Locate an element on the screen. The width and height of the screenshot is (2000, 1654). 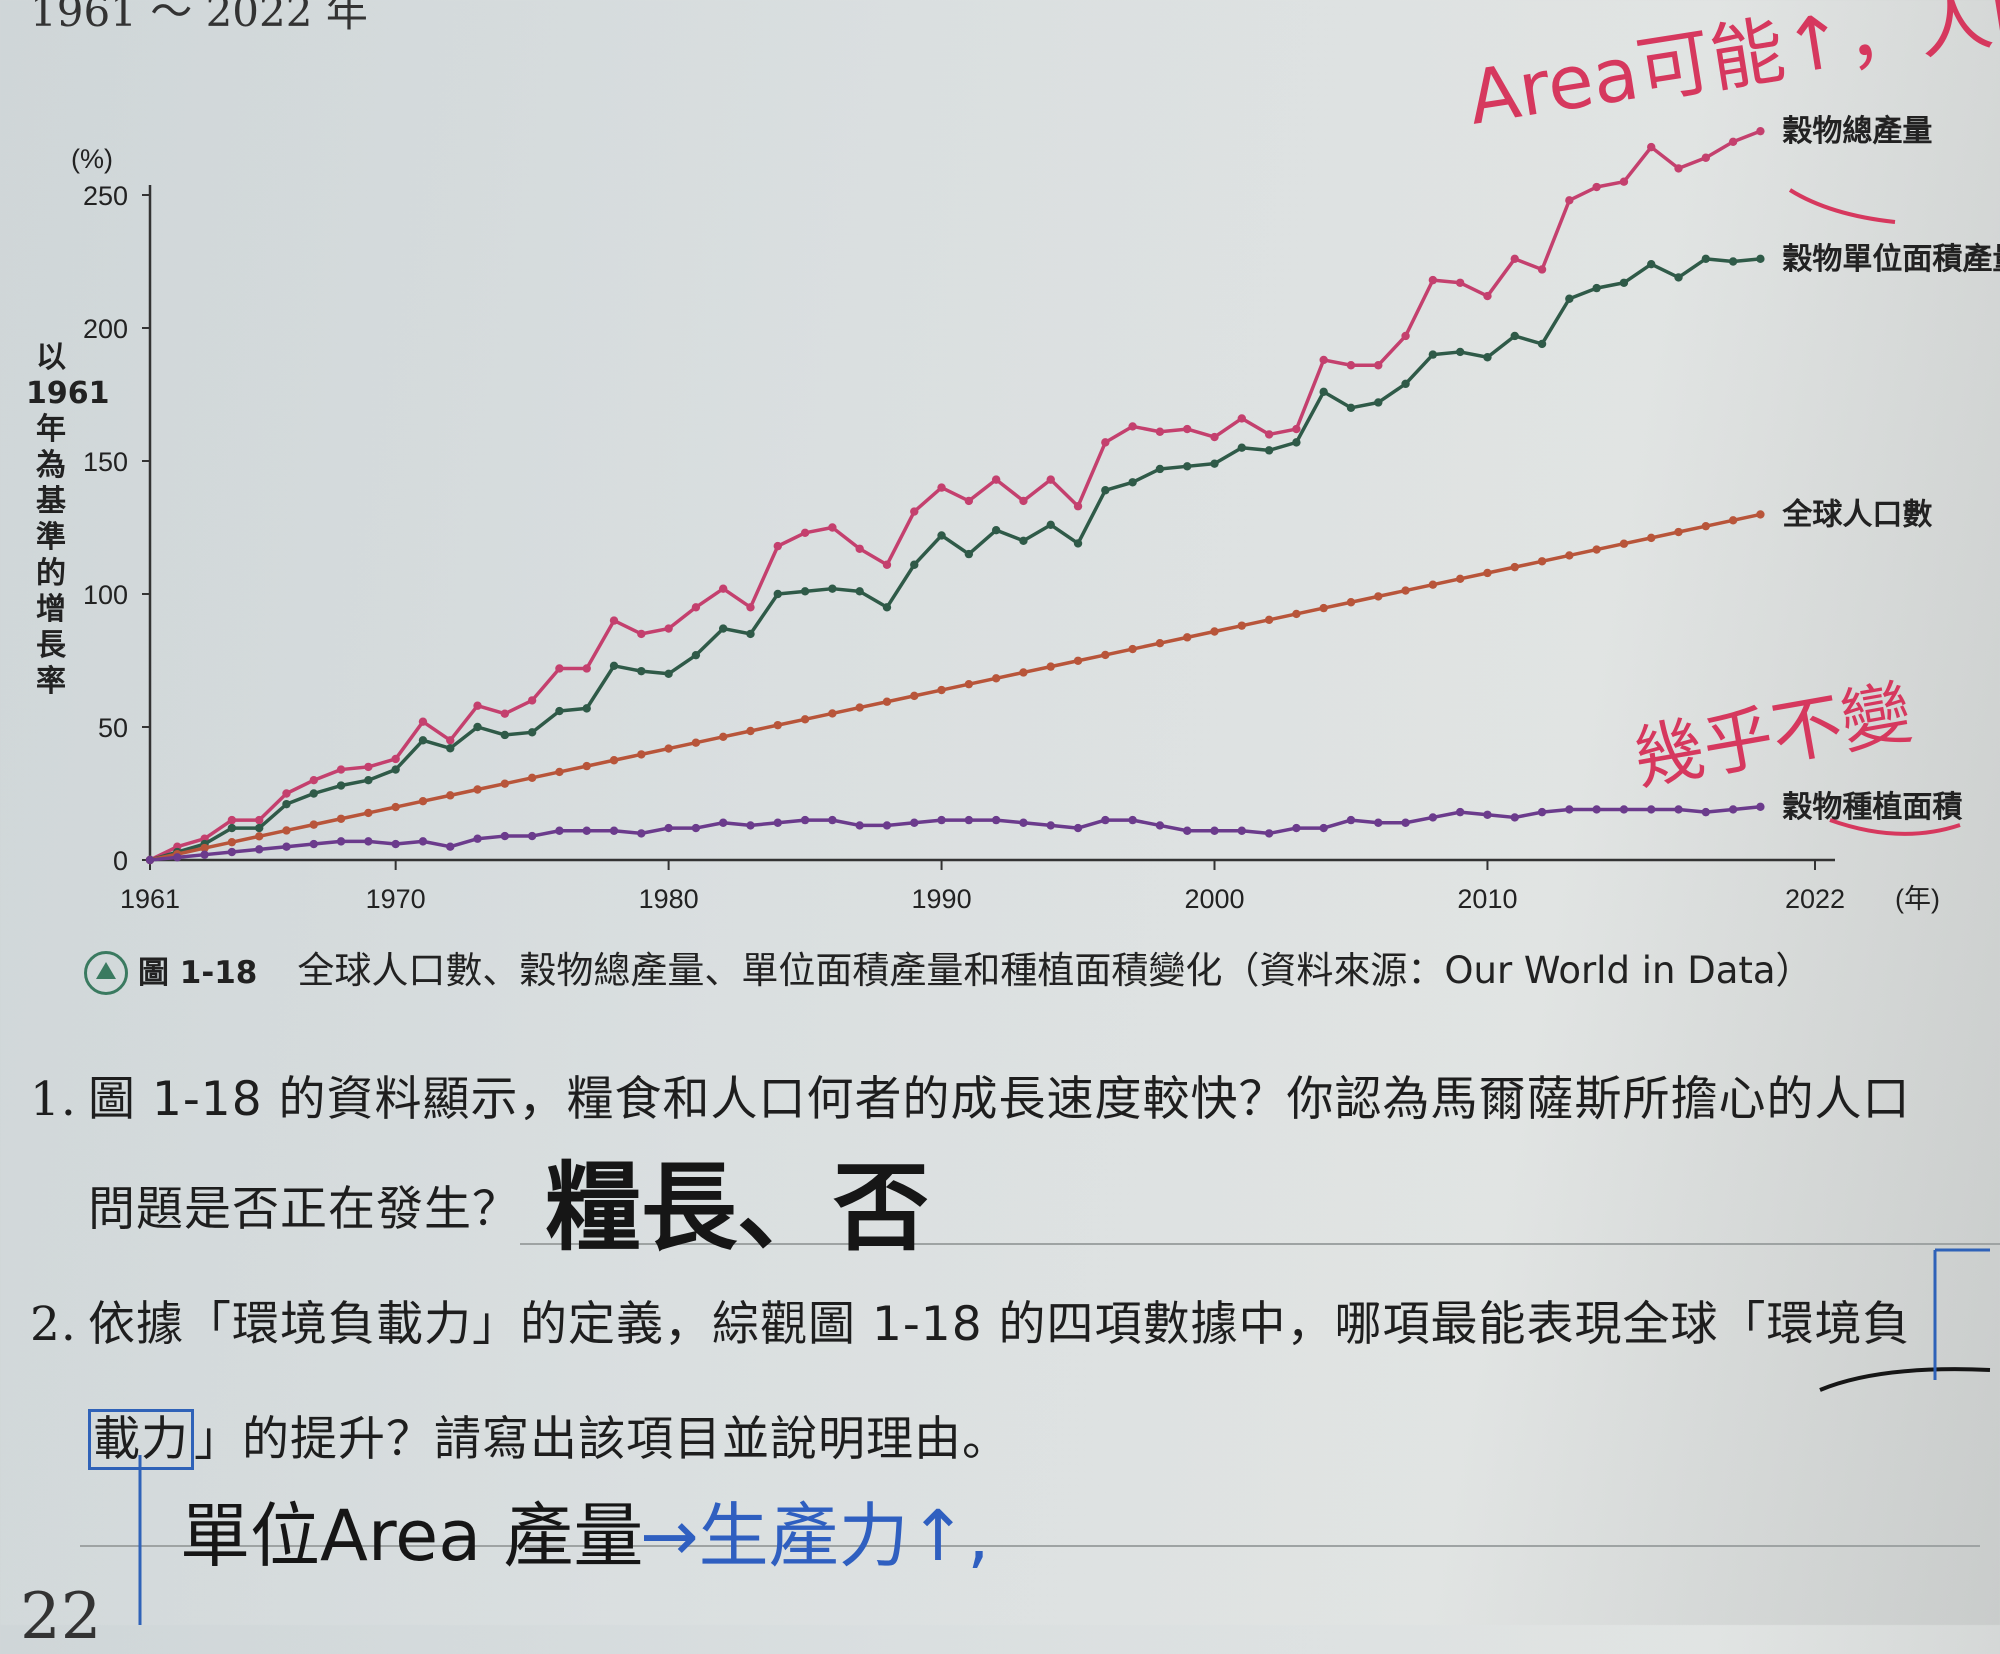
question-2-number: 2. is located at coordinates (53, 1324).